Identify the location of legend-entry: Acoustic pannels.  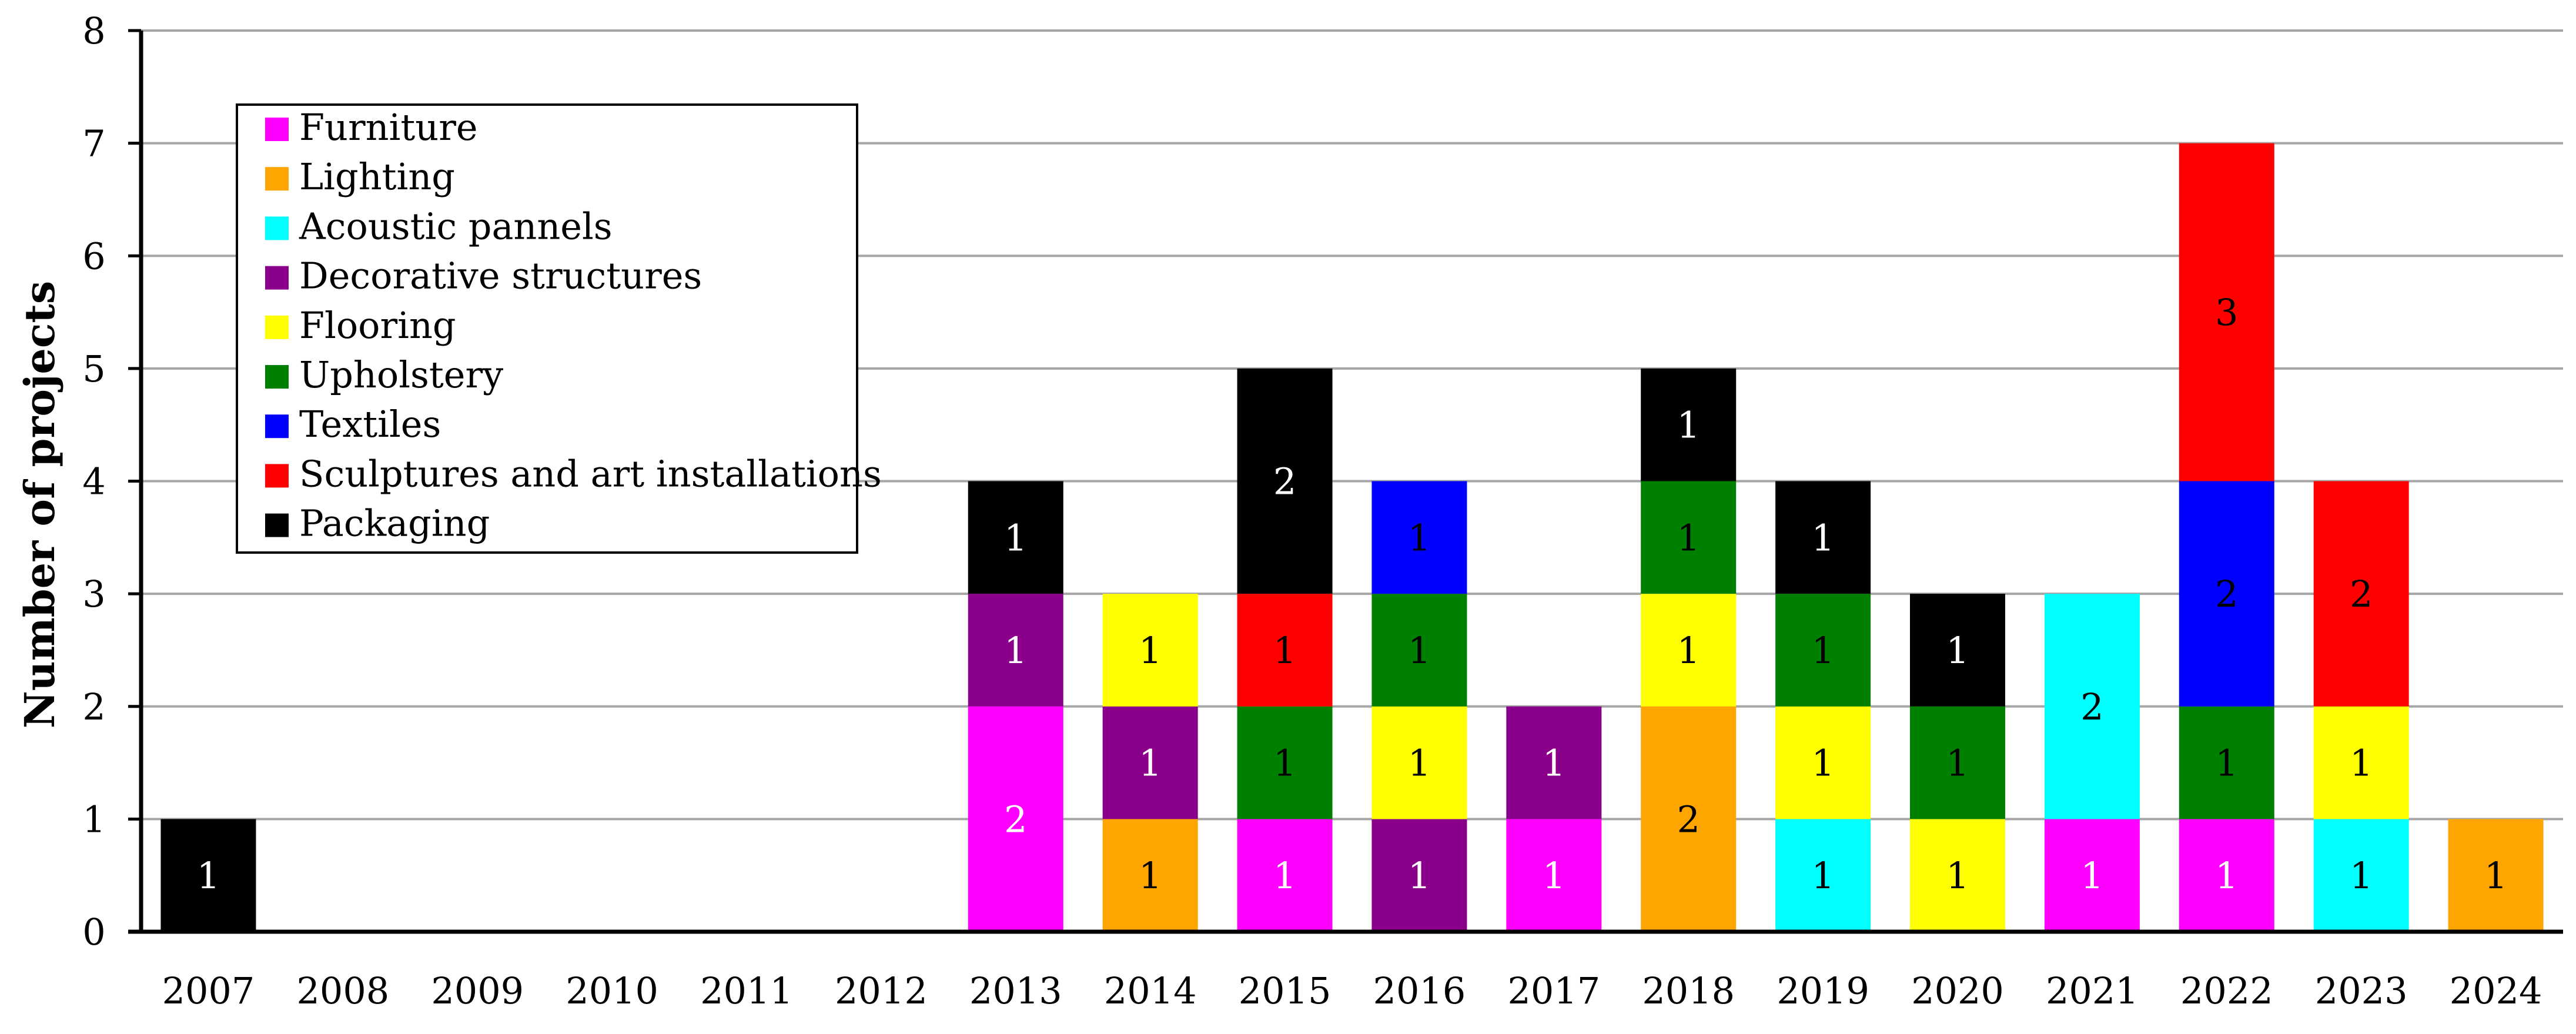
(456, 226).